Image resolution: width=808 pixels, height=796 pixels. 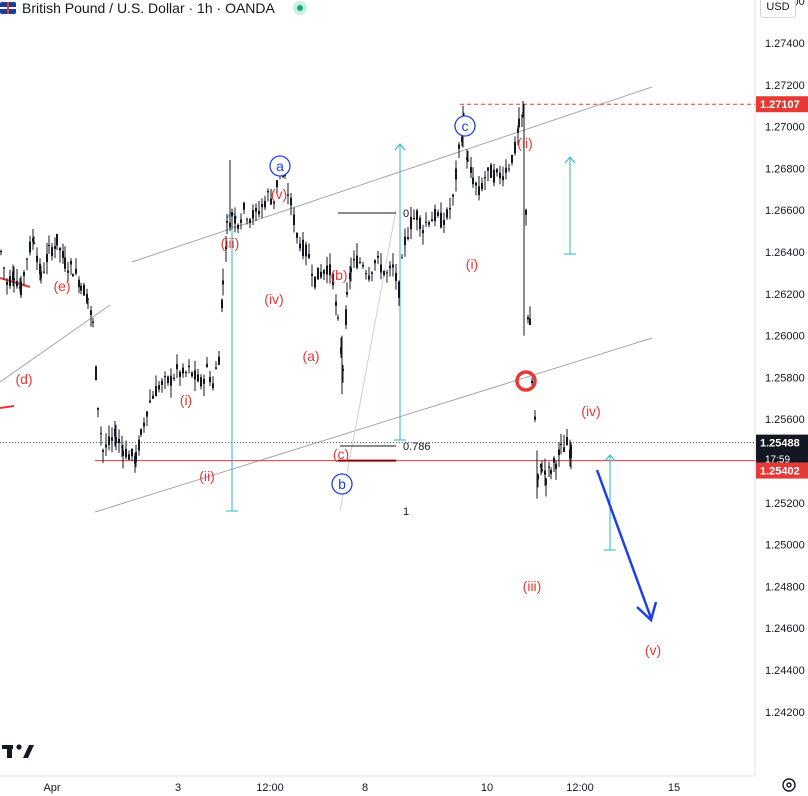 What do you see at coordinates (417, 447) in the screenshot?
I see `fib-label: 0.786` at bounding box center [417, 447].